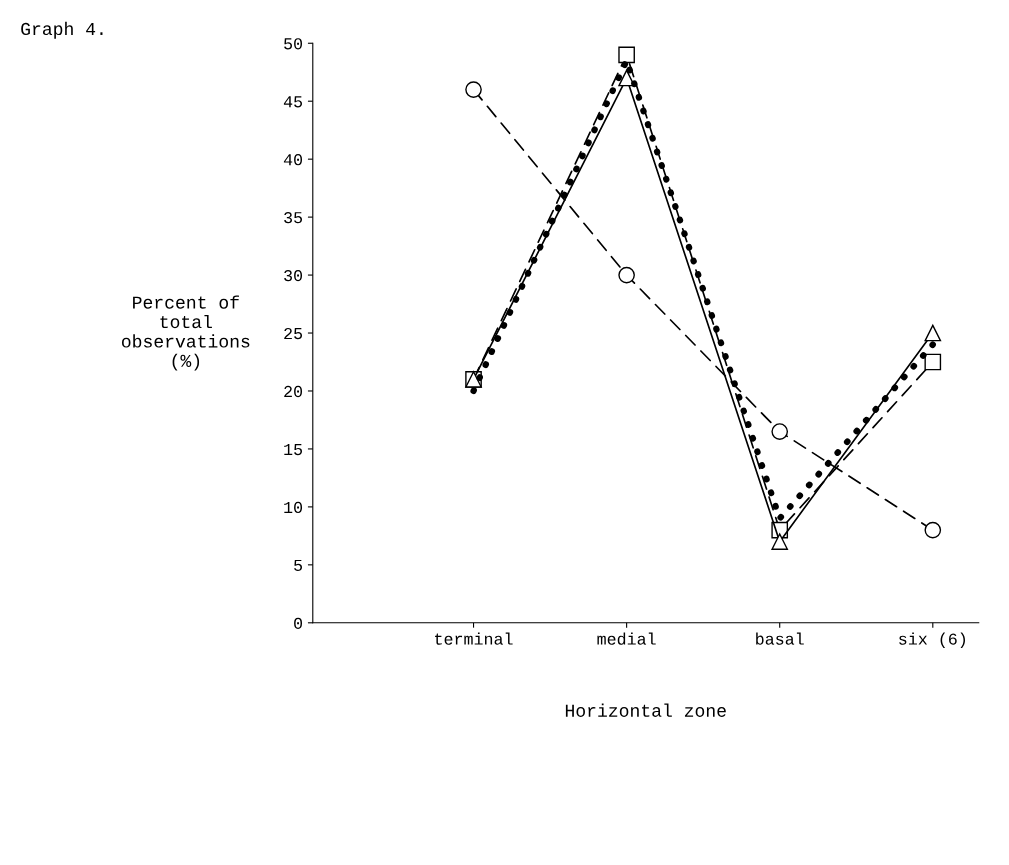 The height and width of the screenshot is (865, 1009). I want to click on y-axis-title: Percent of total observations (%), so click(185, 333).